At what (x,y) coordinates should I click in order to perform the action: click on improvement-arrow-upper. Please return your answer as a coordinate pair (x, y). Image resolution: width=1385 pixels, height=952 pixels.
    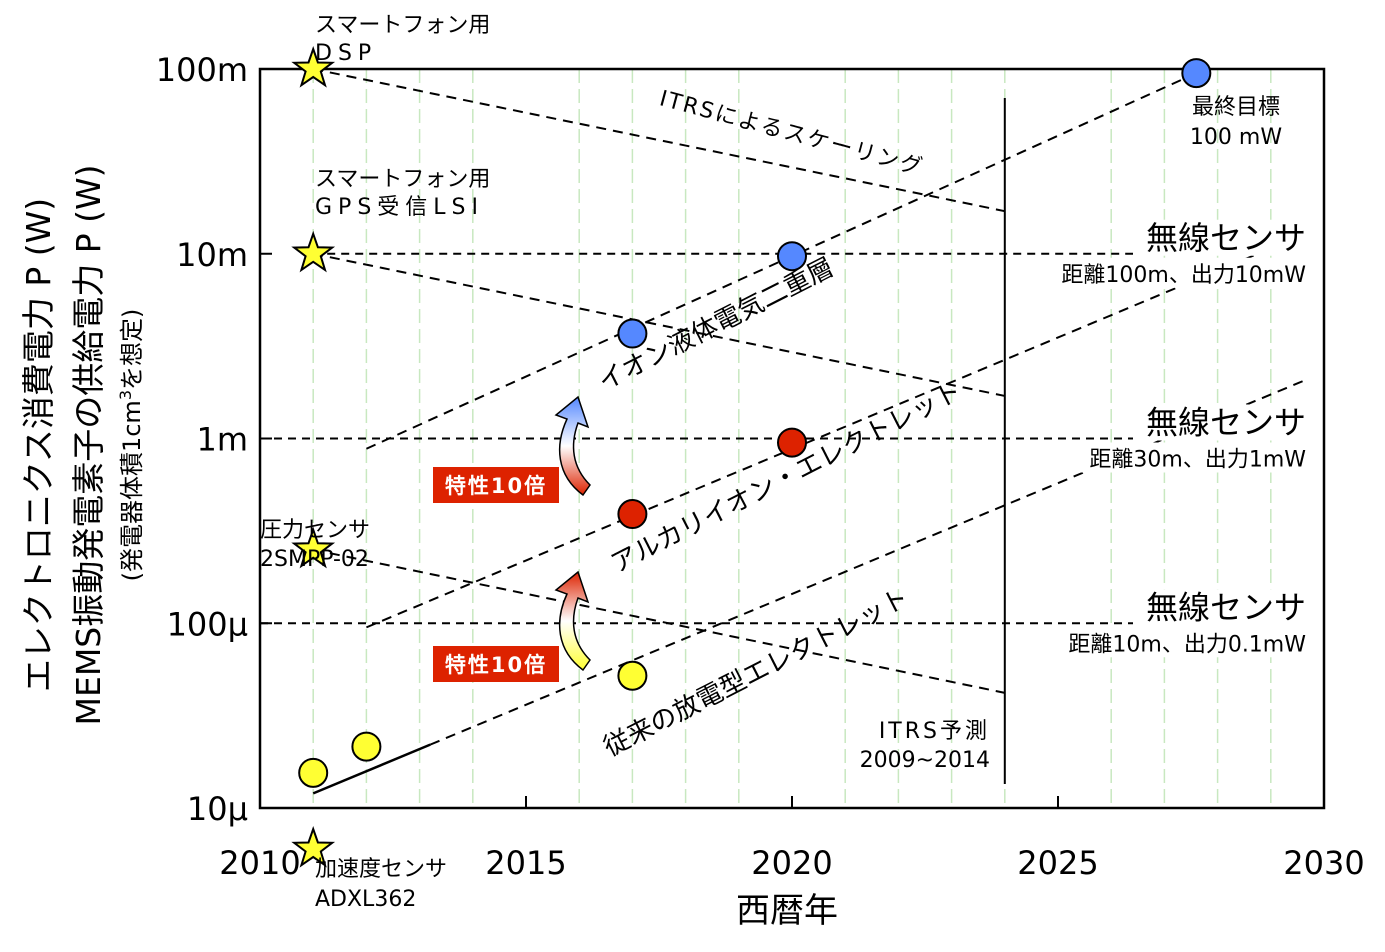
    Looking at the image, I should click on (572, 446).